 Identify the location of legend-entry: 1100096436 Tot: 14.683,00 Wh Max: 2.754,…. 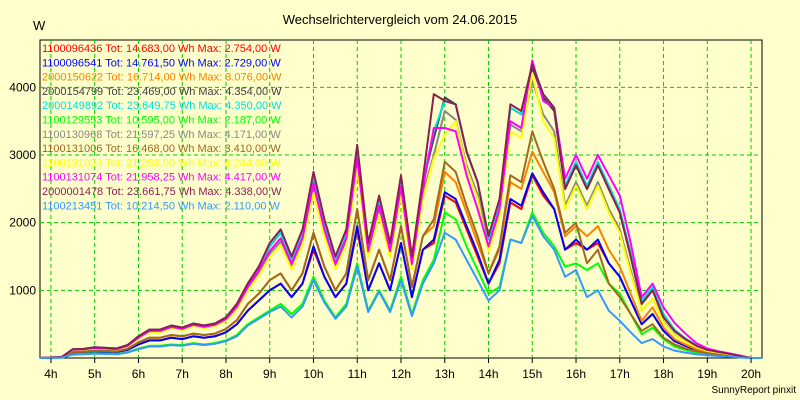
(161, 49).